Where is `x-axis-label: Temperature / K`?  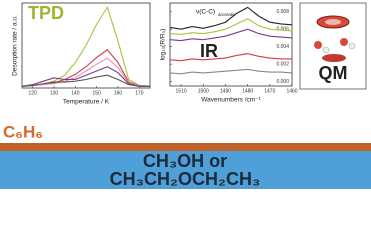
x-axis-label: Temperature / K is located at coordinates (86, 102).